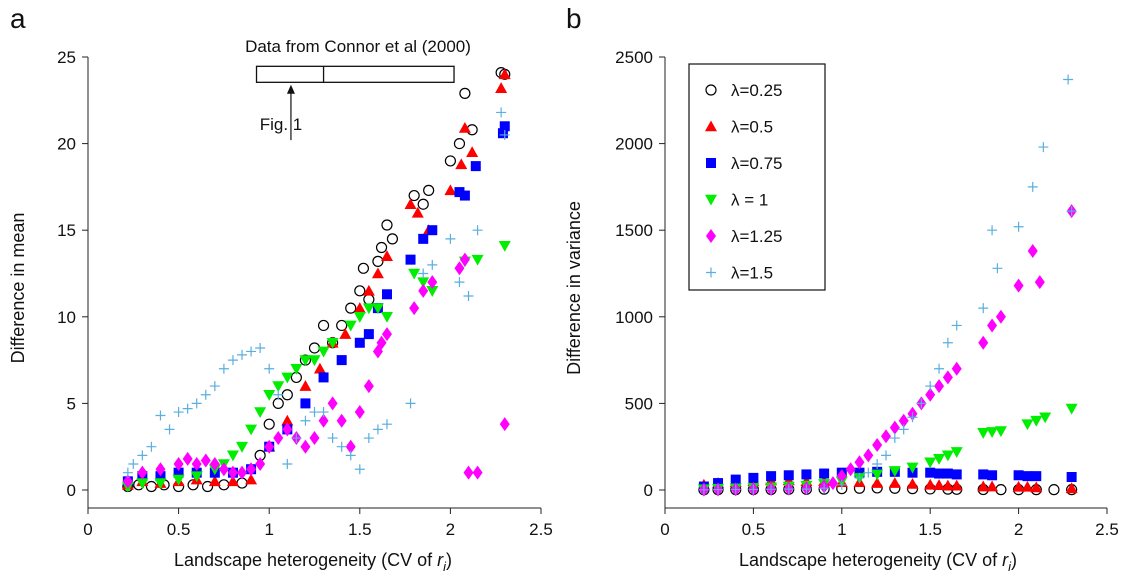 This screenshot has height=575, width=1133. What do you see at coordinates (878, 562) in the screenshot?
I see `panel-b-x-axis-label: Landscape heterogeneity (CV of ri)` at bounding box center [878, 562].